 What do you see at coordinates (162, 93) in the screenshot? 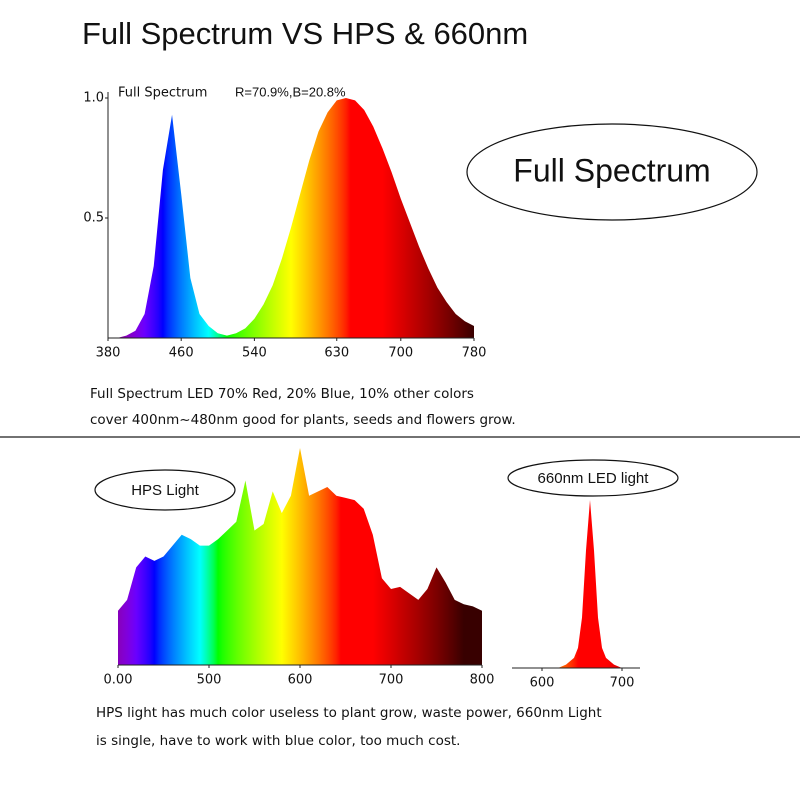
I see `legend-entry: Full Spectrum` at bounding box center [162, 93].